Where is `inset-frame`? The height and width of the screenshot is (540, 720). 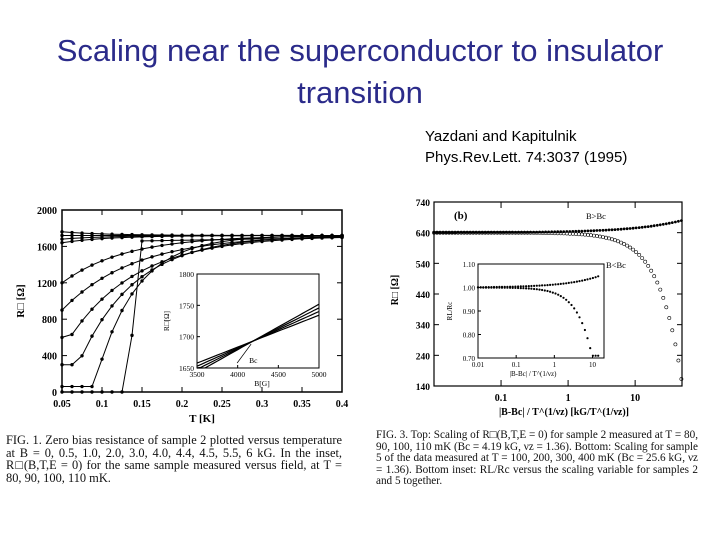
inset-frame is located at coordinates (258, 321).